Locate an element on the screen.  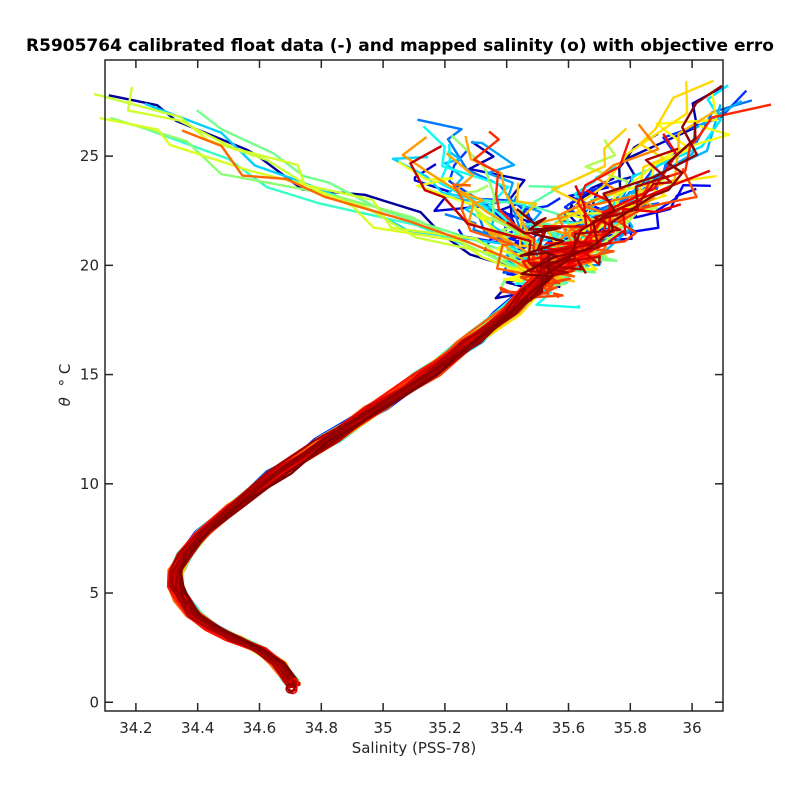
y-tick-label: 5 is located at coordinates (94, 593).